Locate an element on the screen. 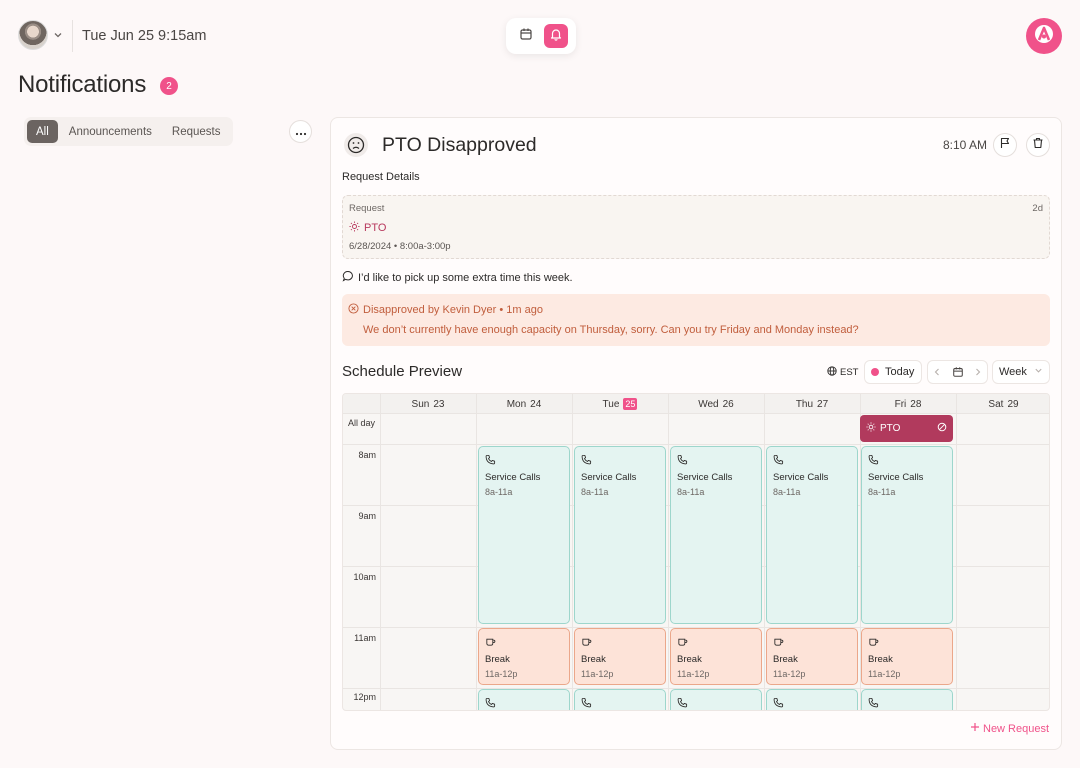 The image size is (1080, 768). disapproval-status-text: Disapproved by Kevin Dyer • 1m ago is located at coordinates (453, 310).